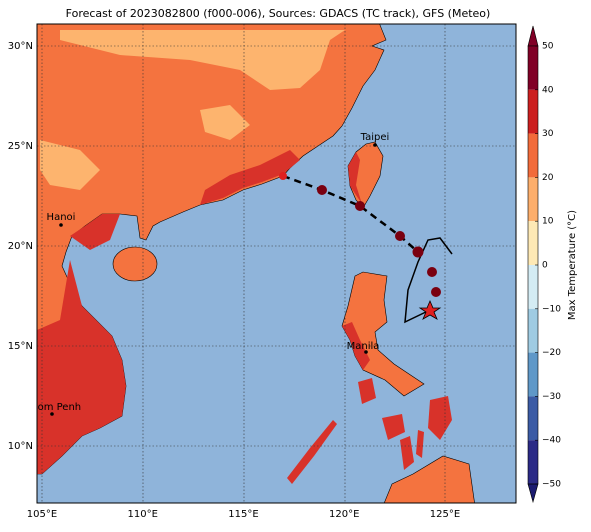  I want to click on colorbar-tick-label: 50, so click(548, 47).